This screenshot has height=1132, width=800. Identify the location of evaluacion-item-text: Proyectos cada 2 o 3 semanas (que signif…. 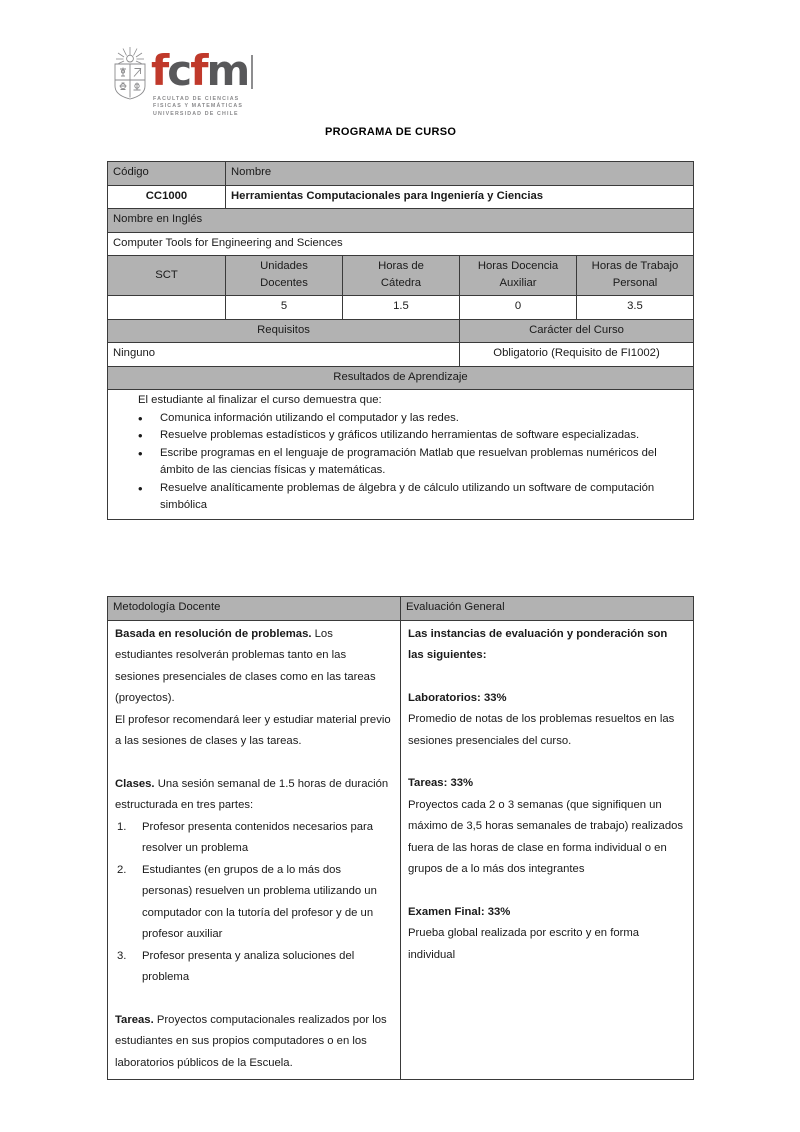
(546, 837).